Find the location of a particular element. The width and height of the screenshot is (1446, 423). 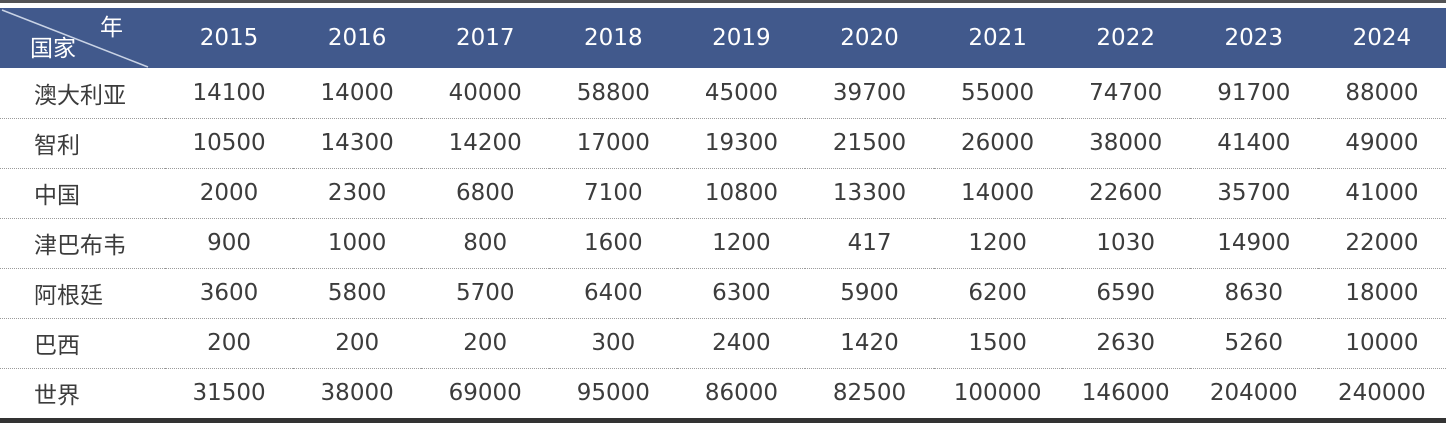

value-cell: 7100 is located at coordinates (613, 193).